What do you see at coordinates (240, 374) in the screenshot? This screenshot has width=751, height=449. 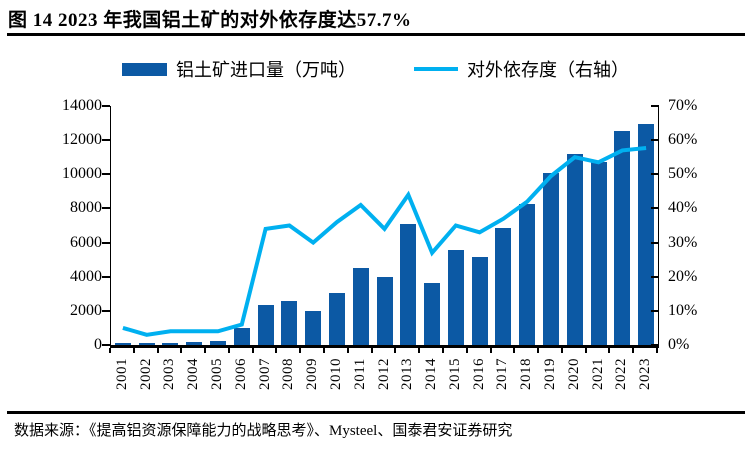 I see `x-axis-year-label: 2006` at bounding box center [240, 374].